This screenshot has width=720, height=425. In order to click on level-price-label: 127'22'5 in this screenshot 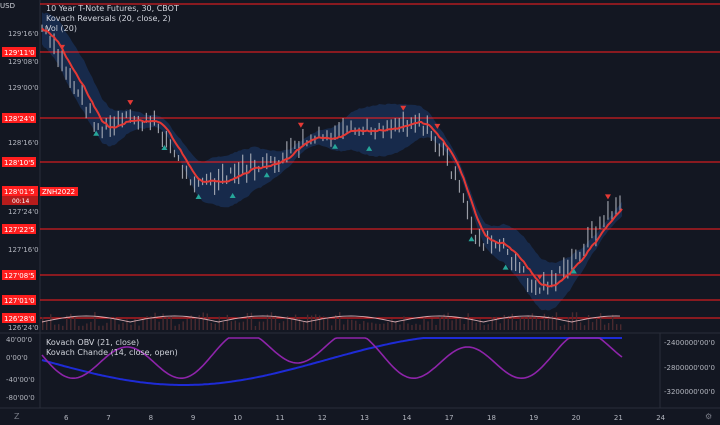, I will do `click(19, 230)`.